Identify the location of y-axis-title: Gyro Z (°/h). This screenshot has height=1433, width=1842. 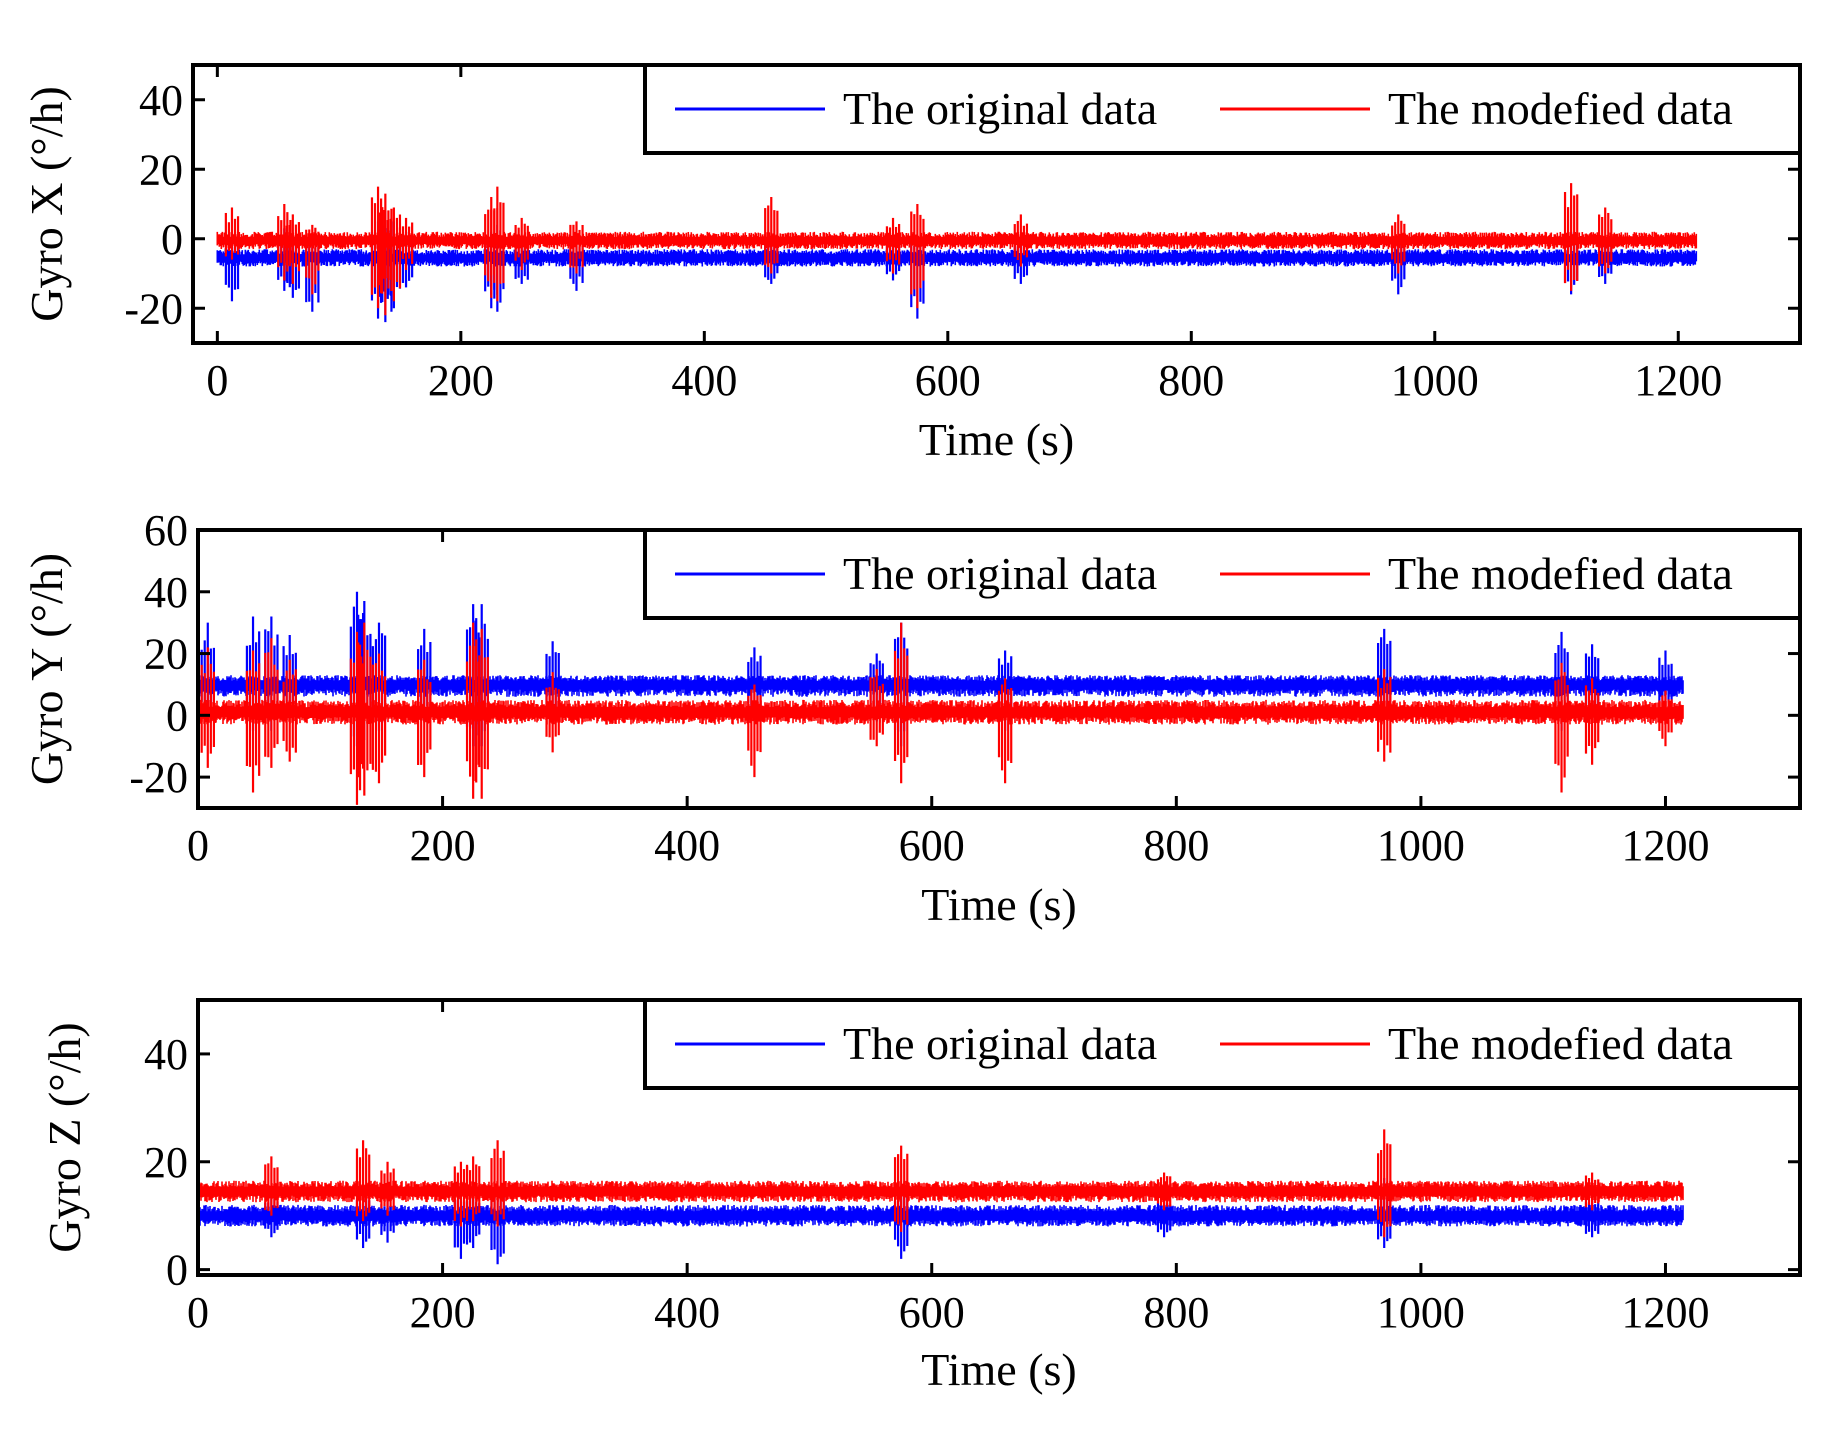
(64, 1137).